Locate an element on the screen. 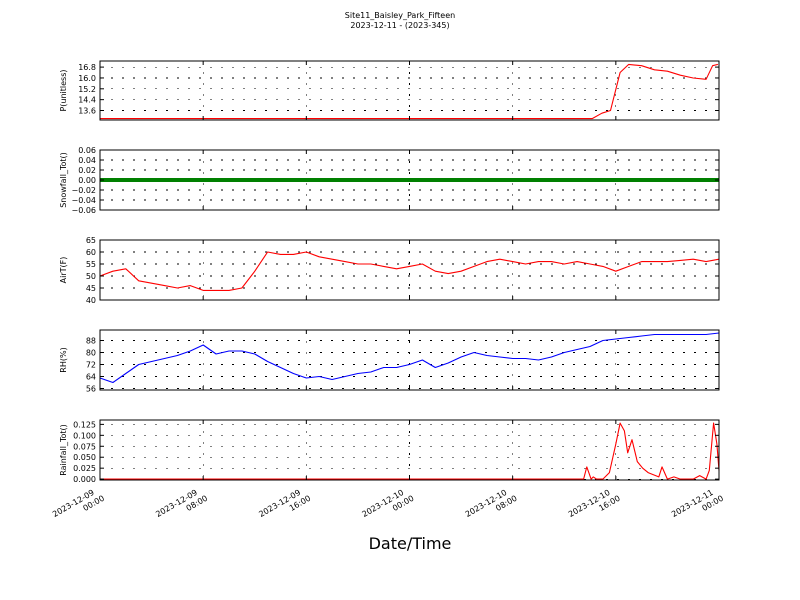 The width and height of the screenshot is (800, 600). y-tick-label: 0.02 is located at coordinates (87, 170).